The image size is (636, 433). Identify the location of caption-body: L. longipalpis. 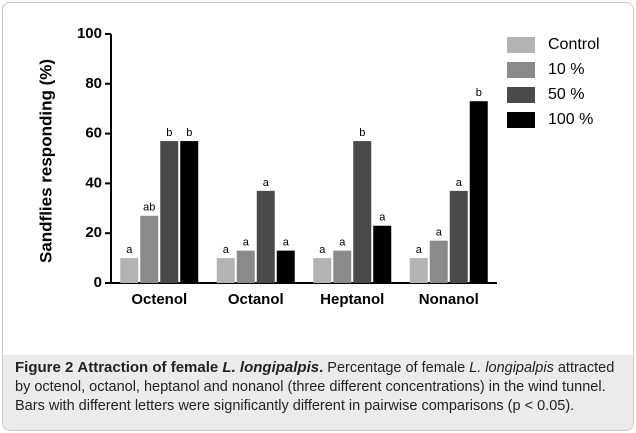
(511, 368).